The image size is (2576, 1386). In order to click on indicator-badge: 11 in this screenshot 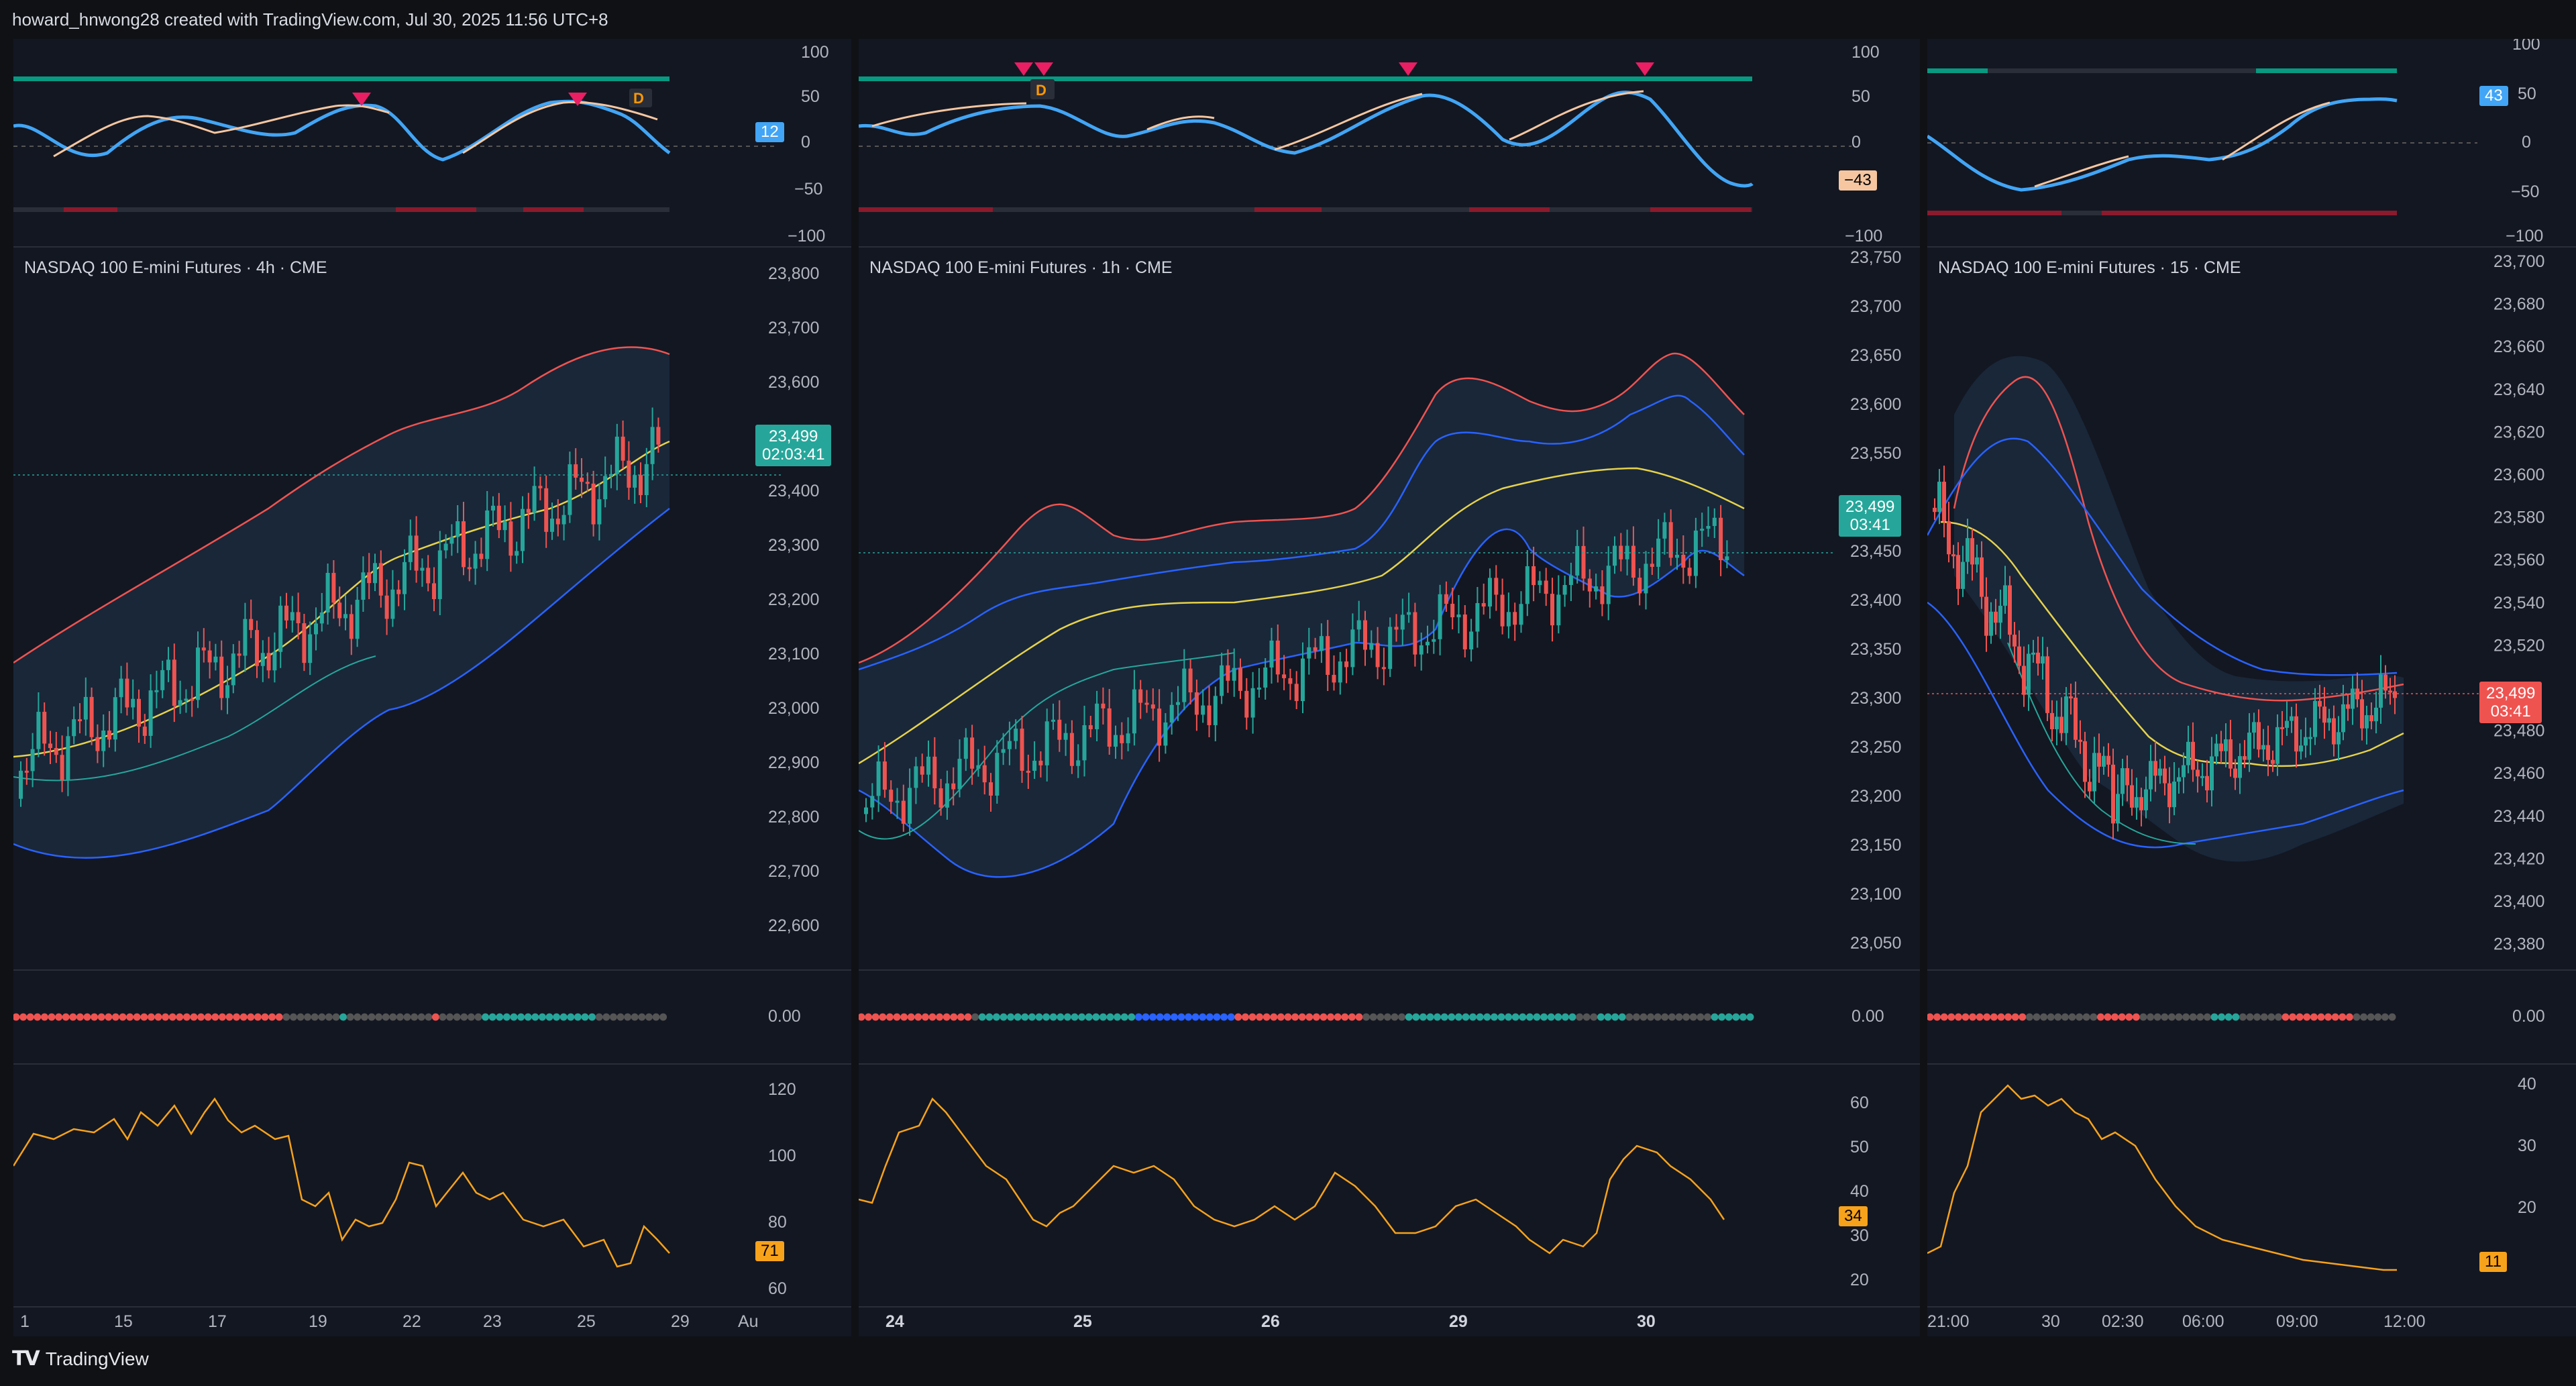, I will do `click(2493, 1262)`.